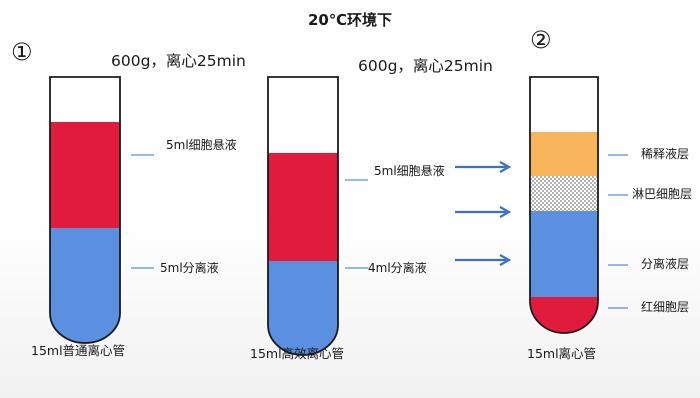 This screenshot has width=700, height=398. Describe the element at coordinates (22, 52) in the screenshot. I see `step-1-marker: ①` at that location.